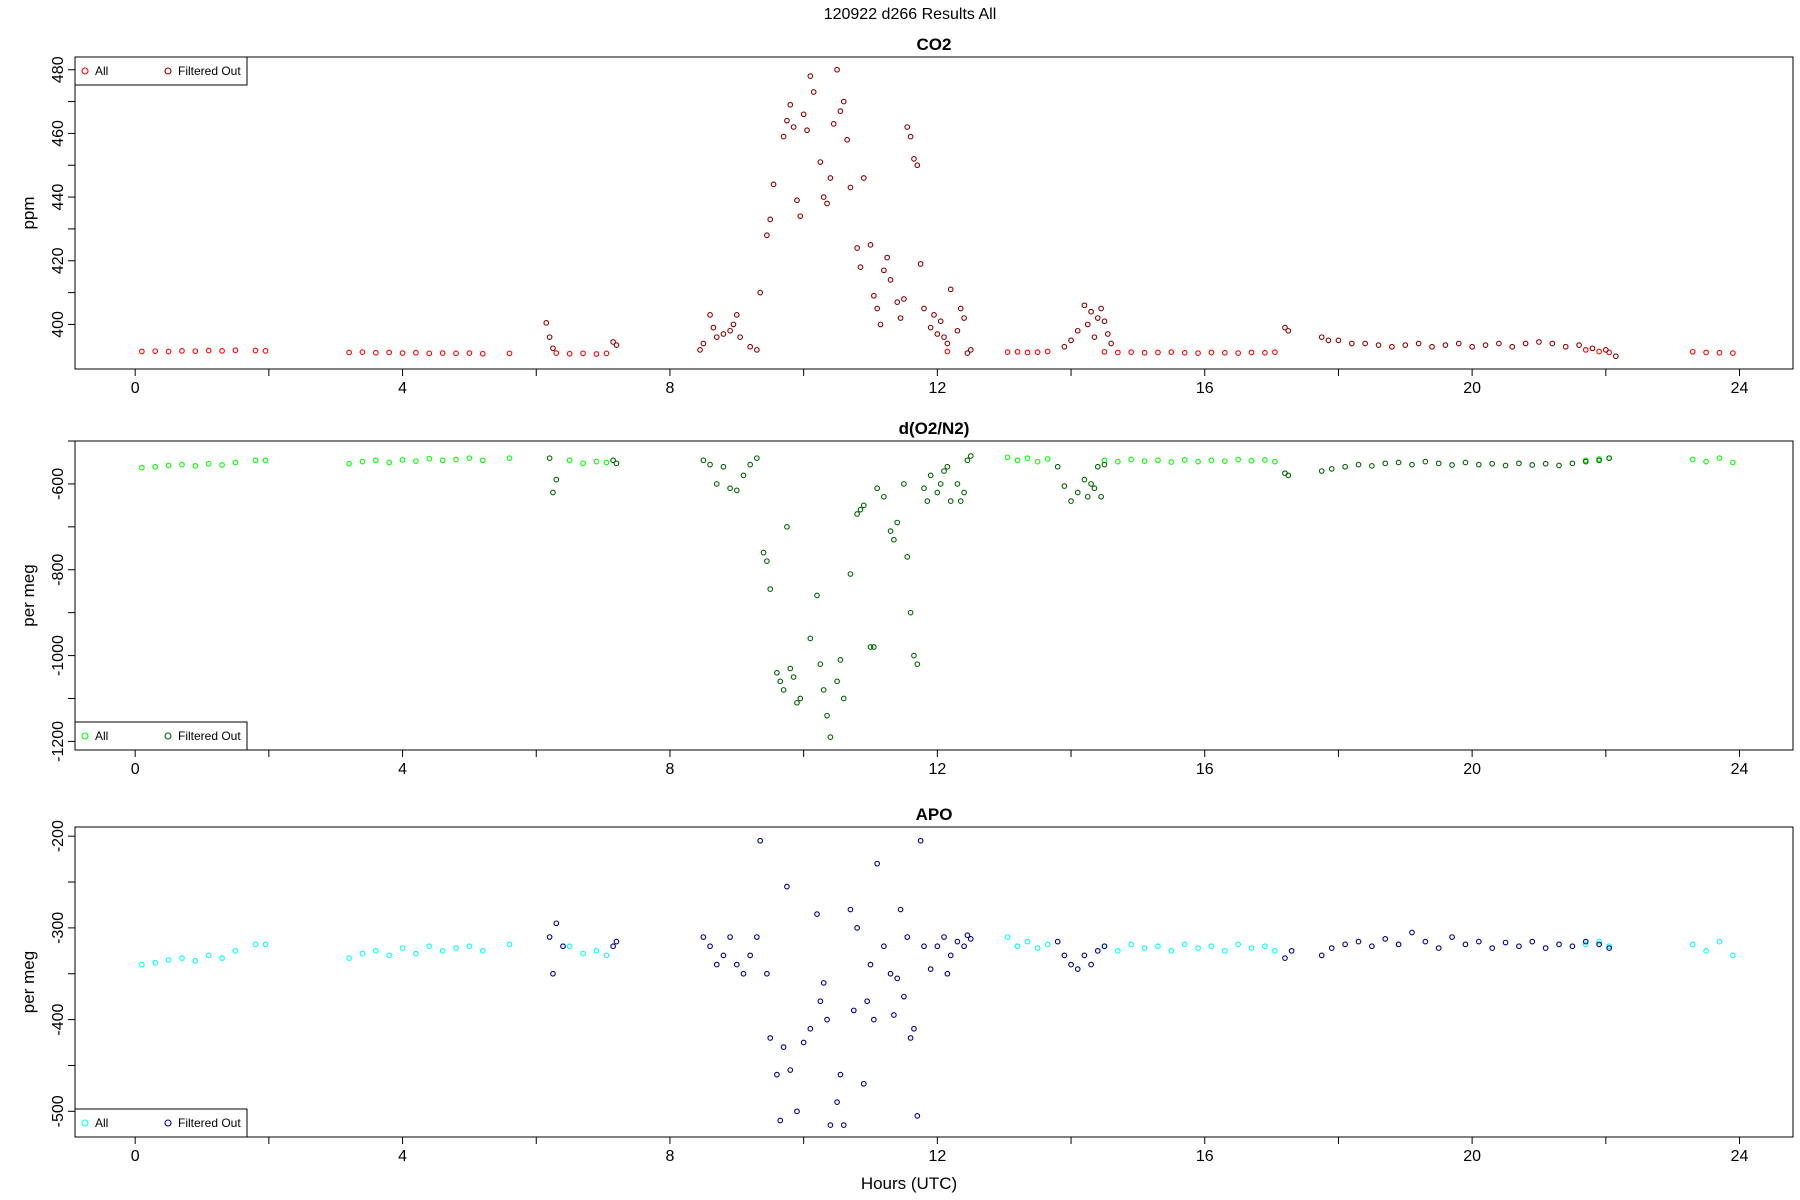 The height and width of the screenshot is (1200, 1800). What do you see at coordinates (934, 814) in the screenshot?
I see `panel-title: APO` at bounding box center [934, 814].